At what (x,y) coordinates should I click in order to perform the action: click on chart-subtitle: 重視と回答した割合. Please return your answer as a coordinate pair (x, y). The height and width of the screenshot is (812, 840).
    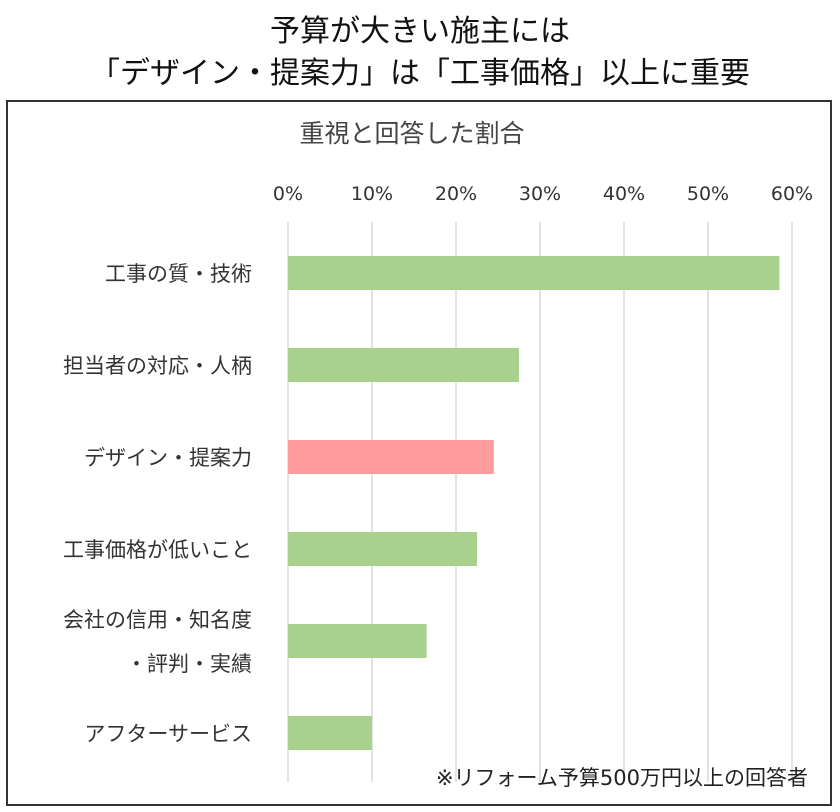
    Looking at the image, I should click on (411, 133).